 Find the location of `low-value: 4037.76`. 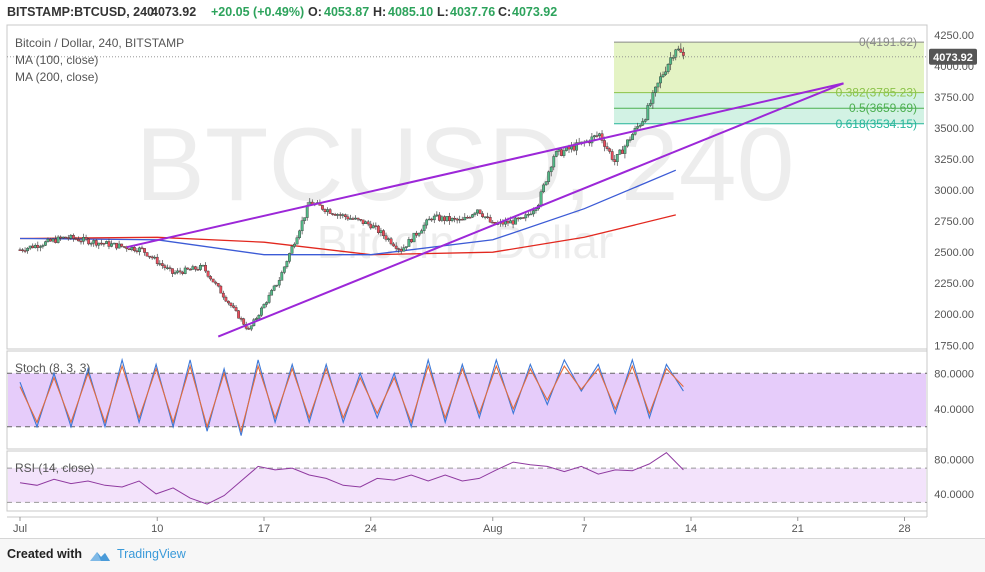

low-value: 4037.76 is located at coordinates (473, 12).